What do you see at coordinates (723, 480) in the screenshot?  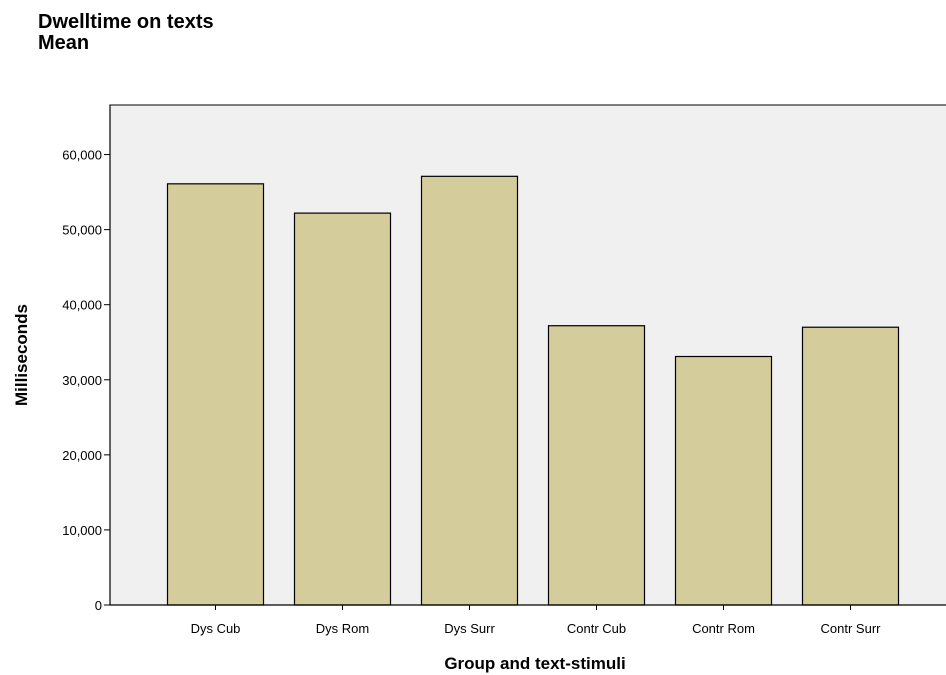 I see `bar-contr-rom` at bounding box center [723, 480].